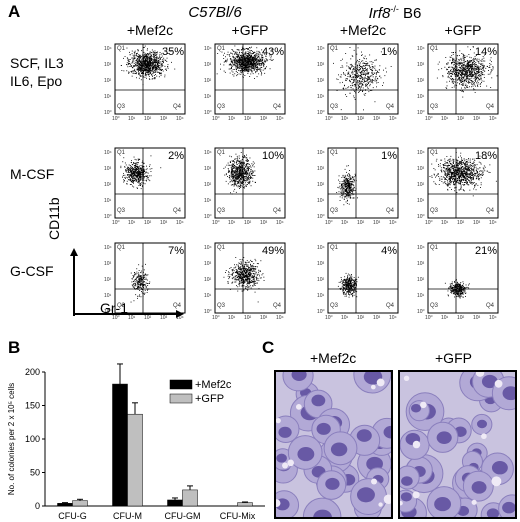 Image resolution: width=520 pixels, height=522 pixels. I want to click on row-label-1: SCF, IL3 IL6, Epo, so click(37, 72).